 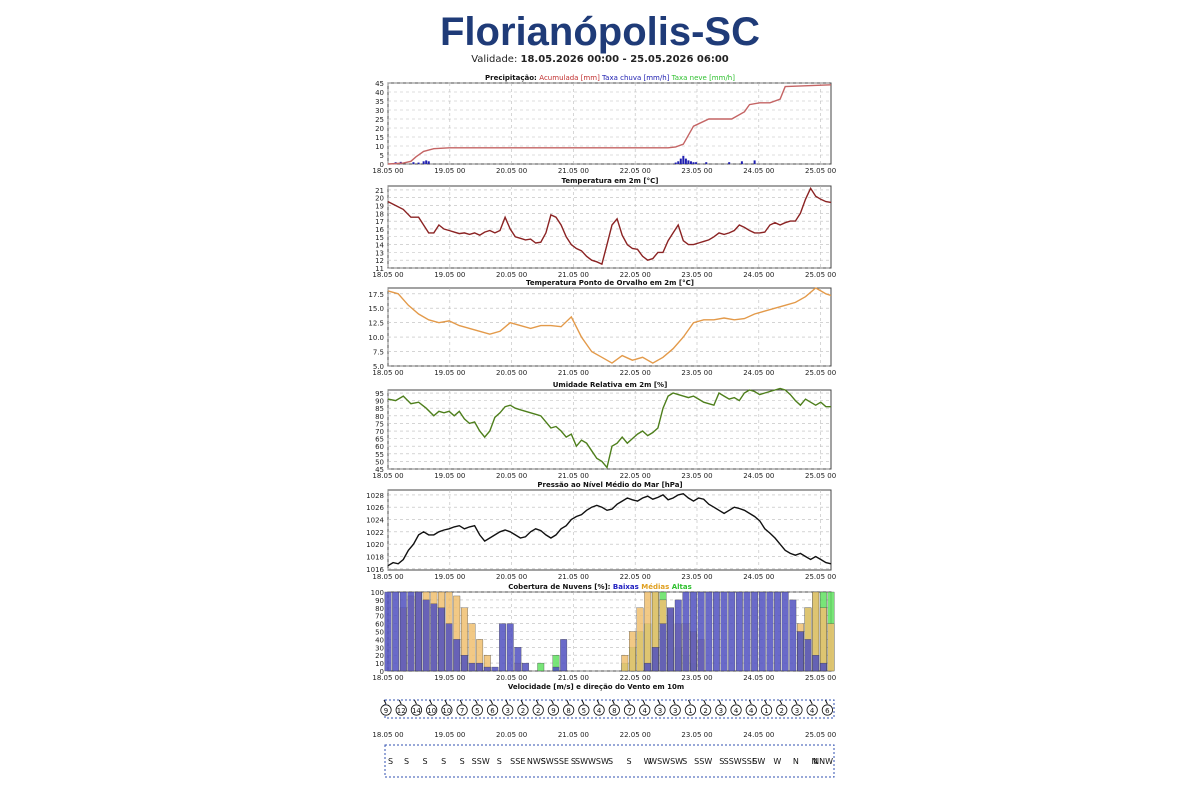 I want to click on y-tick-label: 17, so click(x=379, y=222).